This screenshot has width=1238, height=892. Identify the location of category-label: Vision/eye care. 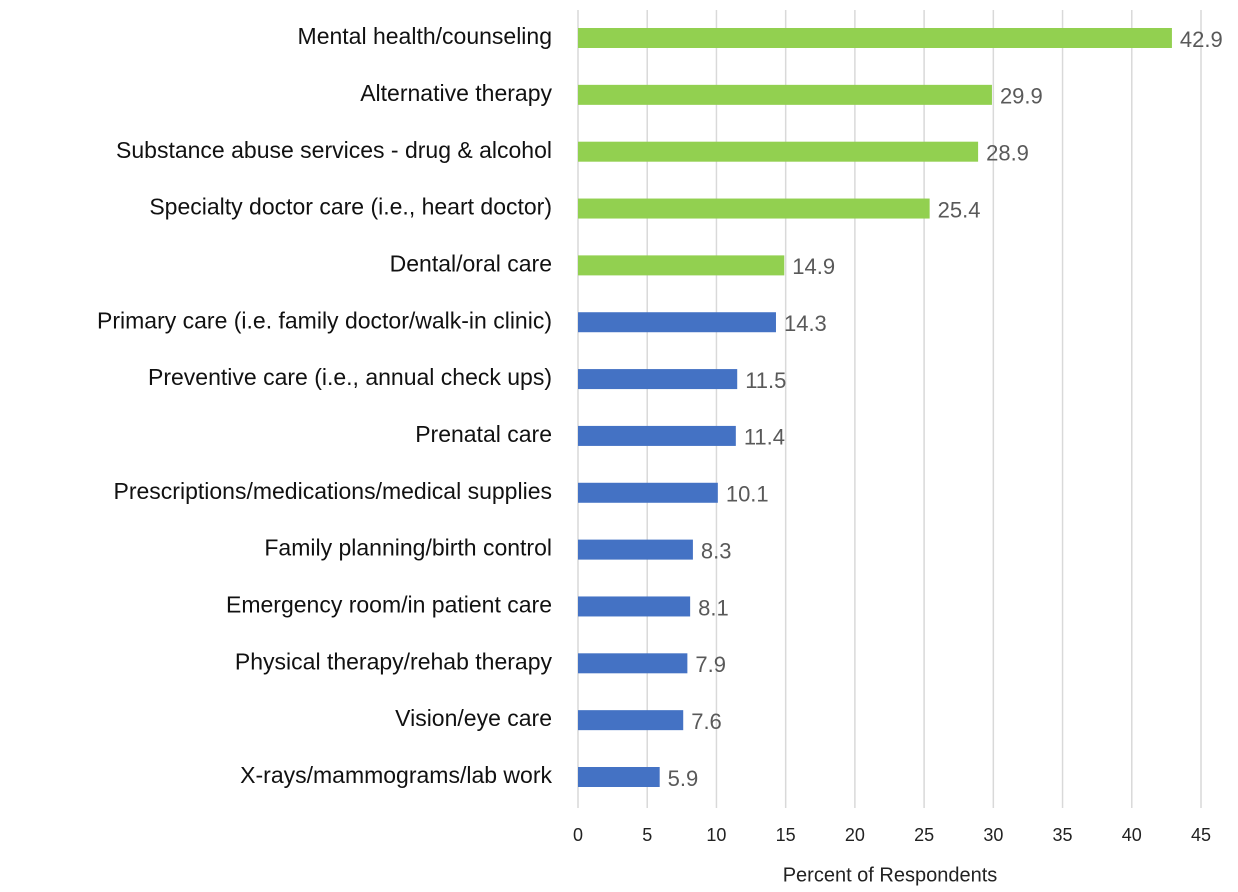
(473, 718).